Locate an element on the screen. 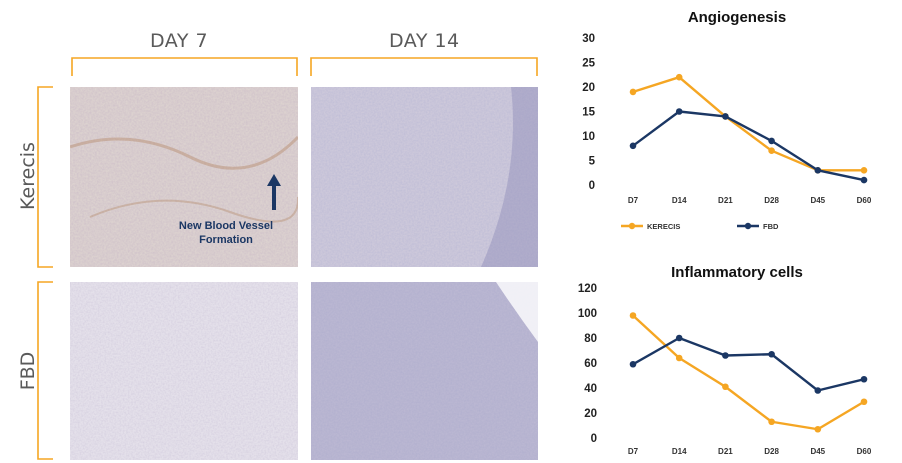 This screenshot has height=463, width=902. y-tick-label: 40 is located at coordinates (590, 389).